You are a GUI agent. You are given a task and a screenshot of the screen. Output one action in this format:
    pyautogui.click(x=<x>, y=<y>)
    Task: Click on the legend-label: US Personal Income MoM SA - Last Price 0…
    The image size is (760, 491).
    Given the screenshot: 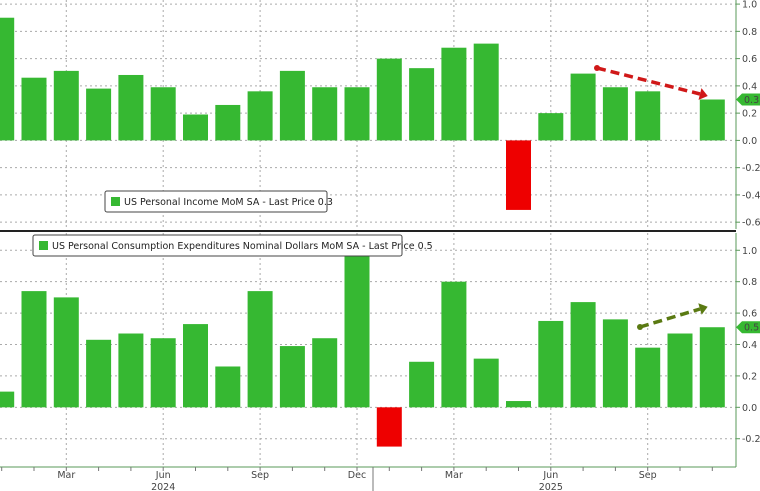 What is the action you would take?
    pyautogui.click(x=228, y=202)
    